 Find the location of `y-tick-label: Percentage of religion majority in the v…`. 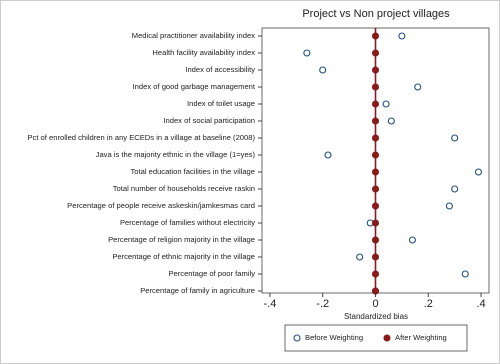

y-tick-label: Percentage of religion majority in the v… is located at coordinates (181, 239).